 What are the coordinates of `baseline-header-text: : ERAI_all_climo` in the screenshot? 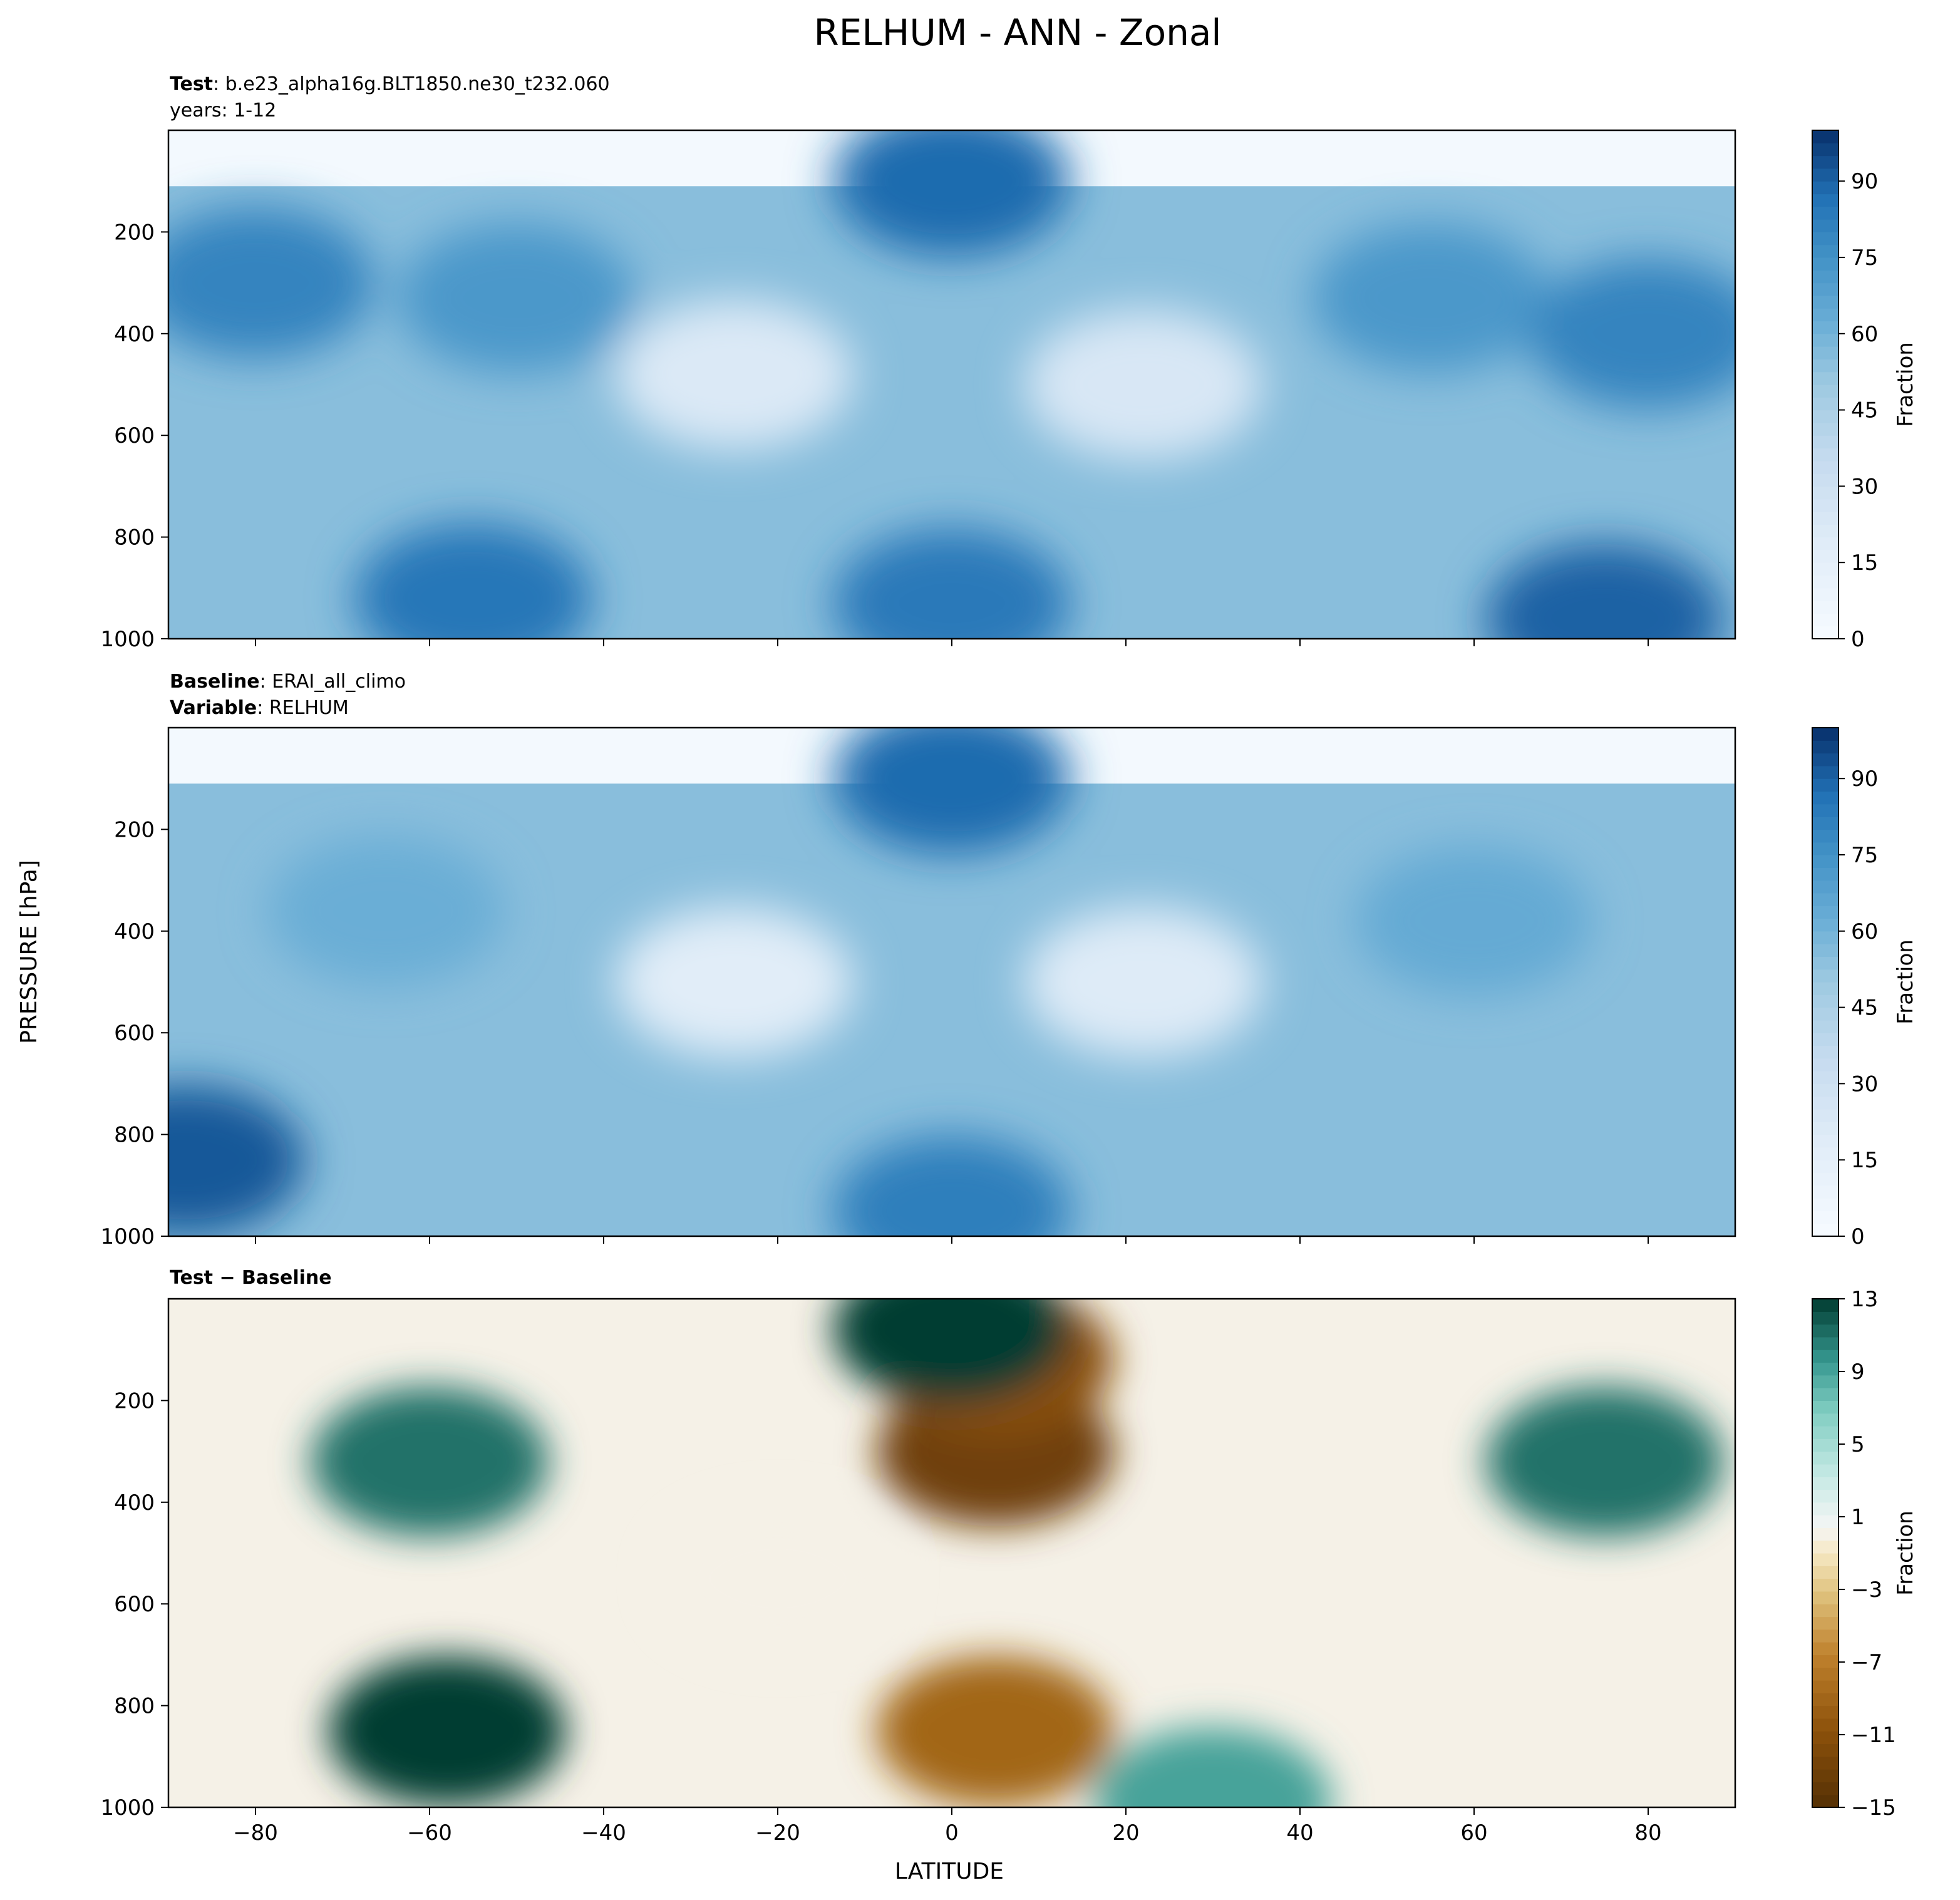 It's located at (333, 682).